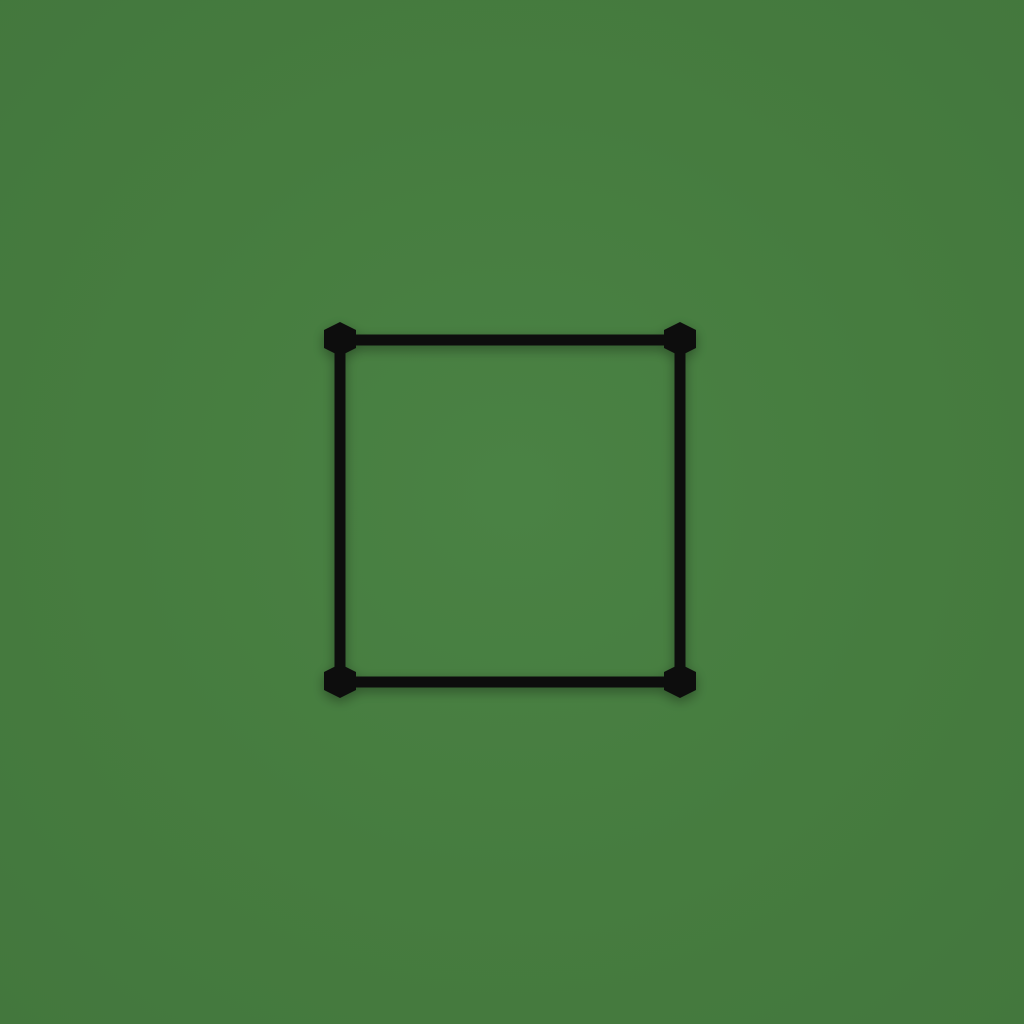 The width and height of the screenshot is (1024, 1024). What do you see at coordinates (340, 681) in the screenshot?
I see `corner-node-bottom-left` at bounding box center [340, 681].